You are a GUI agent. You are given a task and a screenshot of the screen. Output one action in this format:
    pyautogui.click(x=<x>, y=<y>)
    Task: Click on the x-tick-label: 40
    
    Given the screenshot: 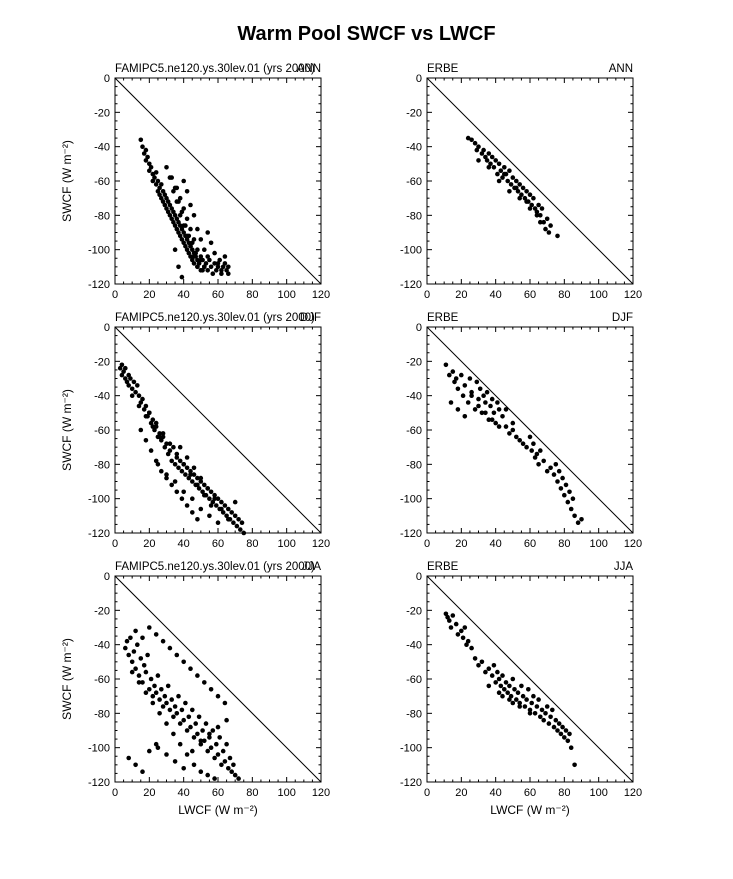 What is the action you would take?
    pyautogui.click(x=184, y=295)
    